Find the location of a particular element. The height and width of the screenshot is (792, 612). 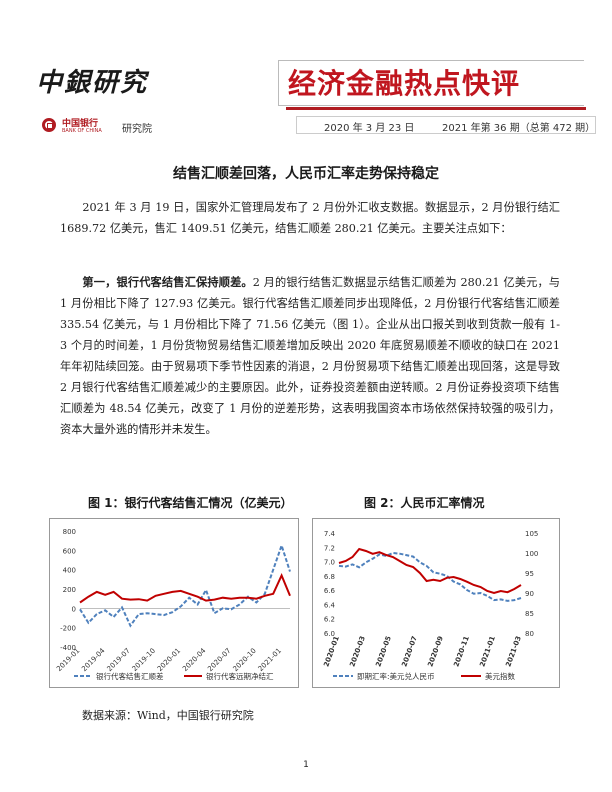

paragraph-lead: 第一，银行代客结售汇保持顺差。 is located at coordinates (167, 282).